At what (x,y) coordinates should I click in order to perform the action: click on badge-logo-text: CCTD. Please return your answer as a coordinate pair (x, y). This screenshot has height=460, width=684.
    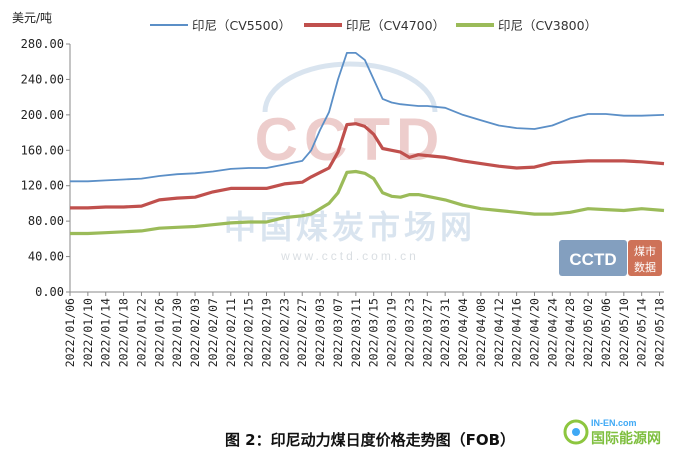
    Looking at the image, I should click on (592, 259).